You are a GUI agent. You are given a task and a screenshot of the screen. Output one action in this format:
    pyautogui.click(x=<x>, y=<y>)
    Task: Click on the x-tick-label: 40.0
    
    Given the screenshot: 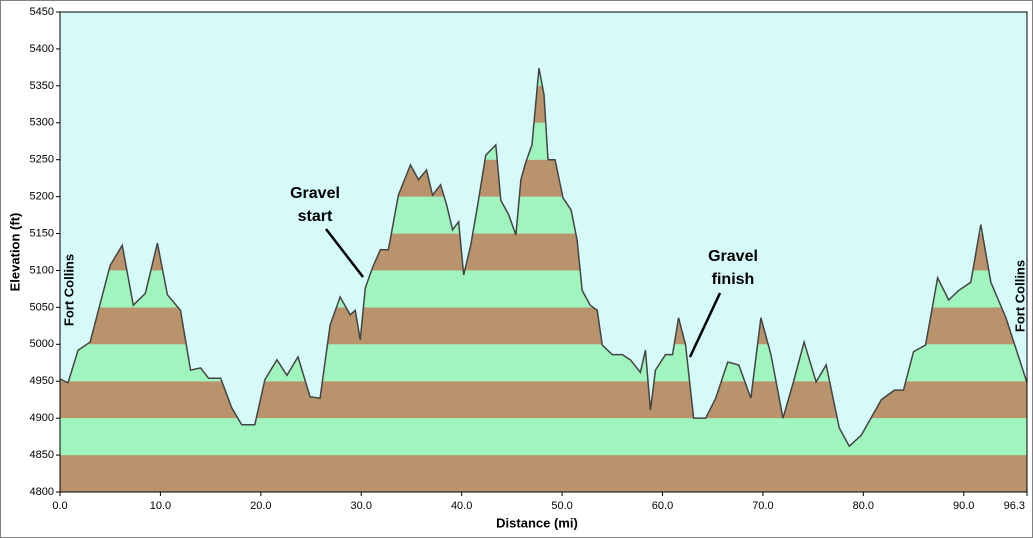 What is the action you would take?
    pyautogui.click(x=461, y=506)
    